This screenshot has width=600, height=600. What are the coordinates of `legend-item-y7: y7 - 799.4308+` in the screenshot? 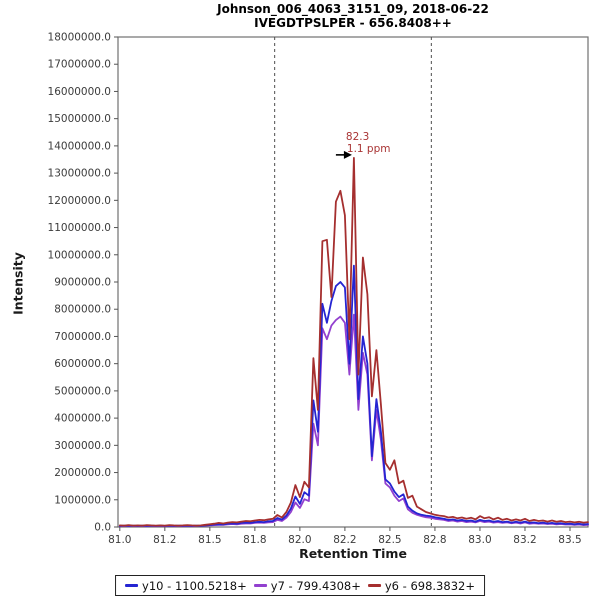 It's located at (307, 585).